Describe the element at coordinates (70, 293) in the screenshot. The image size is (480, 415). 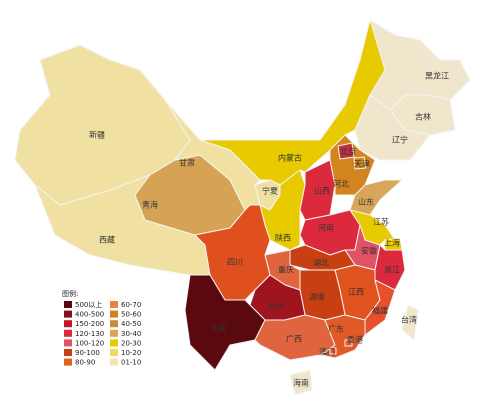
I see `legend-title: 图例:` at that location.